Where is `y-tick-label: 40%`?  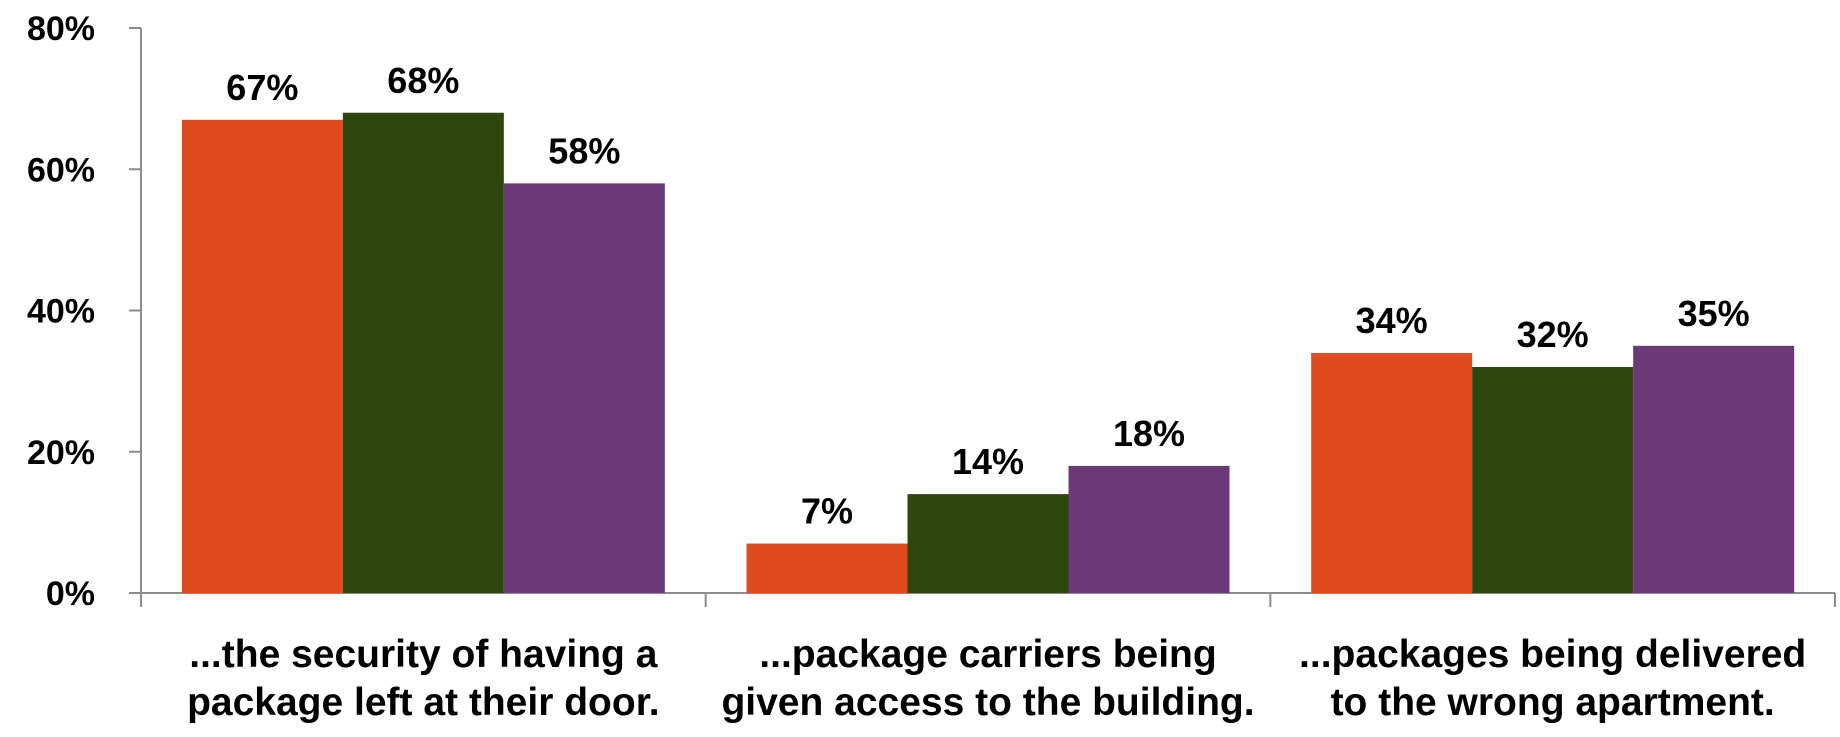 y-tick-label: 40% is located at coordinates (61, 312).